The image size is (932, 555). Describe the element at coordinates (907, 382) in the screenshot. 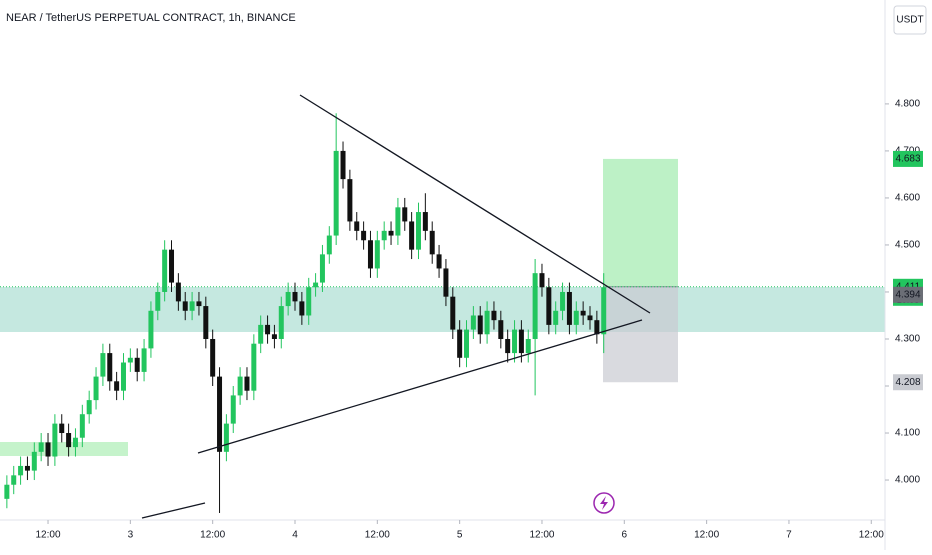

I see `stop-price-label: 4.208` at that location.